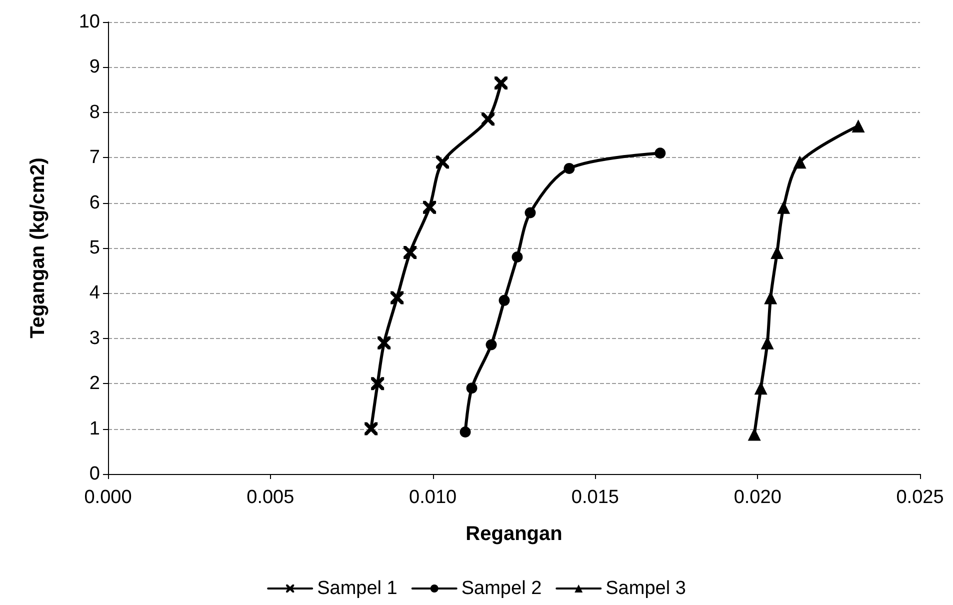  What do you see at coordinates (270, 497) in the screenshot?
I see `x-tick-label: 0.005` at bounding box center [270, 497].